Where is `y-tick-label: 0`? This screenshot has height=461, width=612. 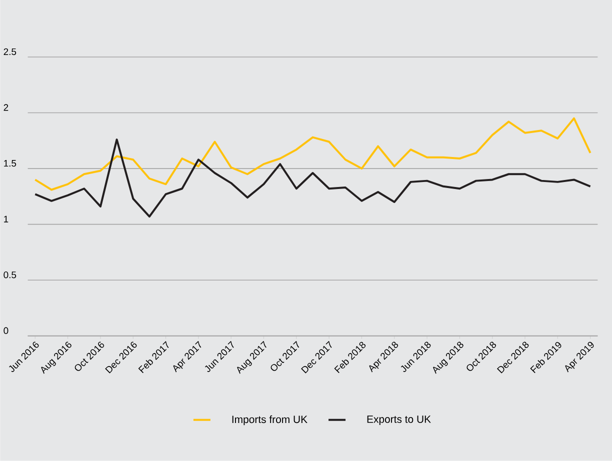
y-tick-label: 0 is located at coordinates (6, 330).